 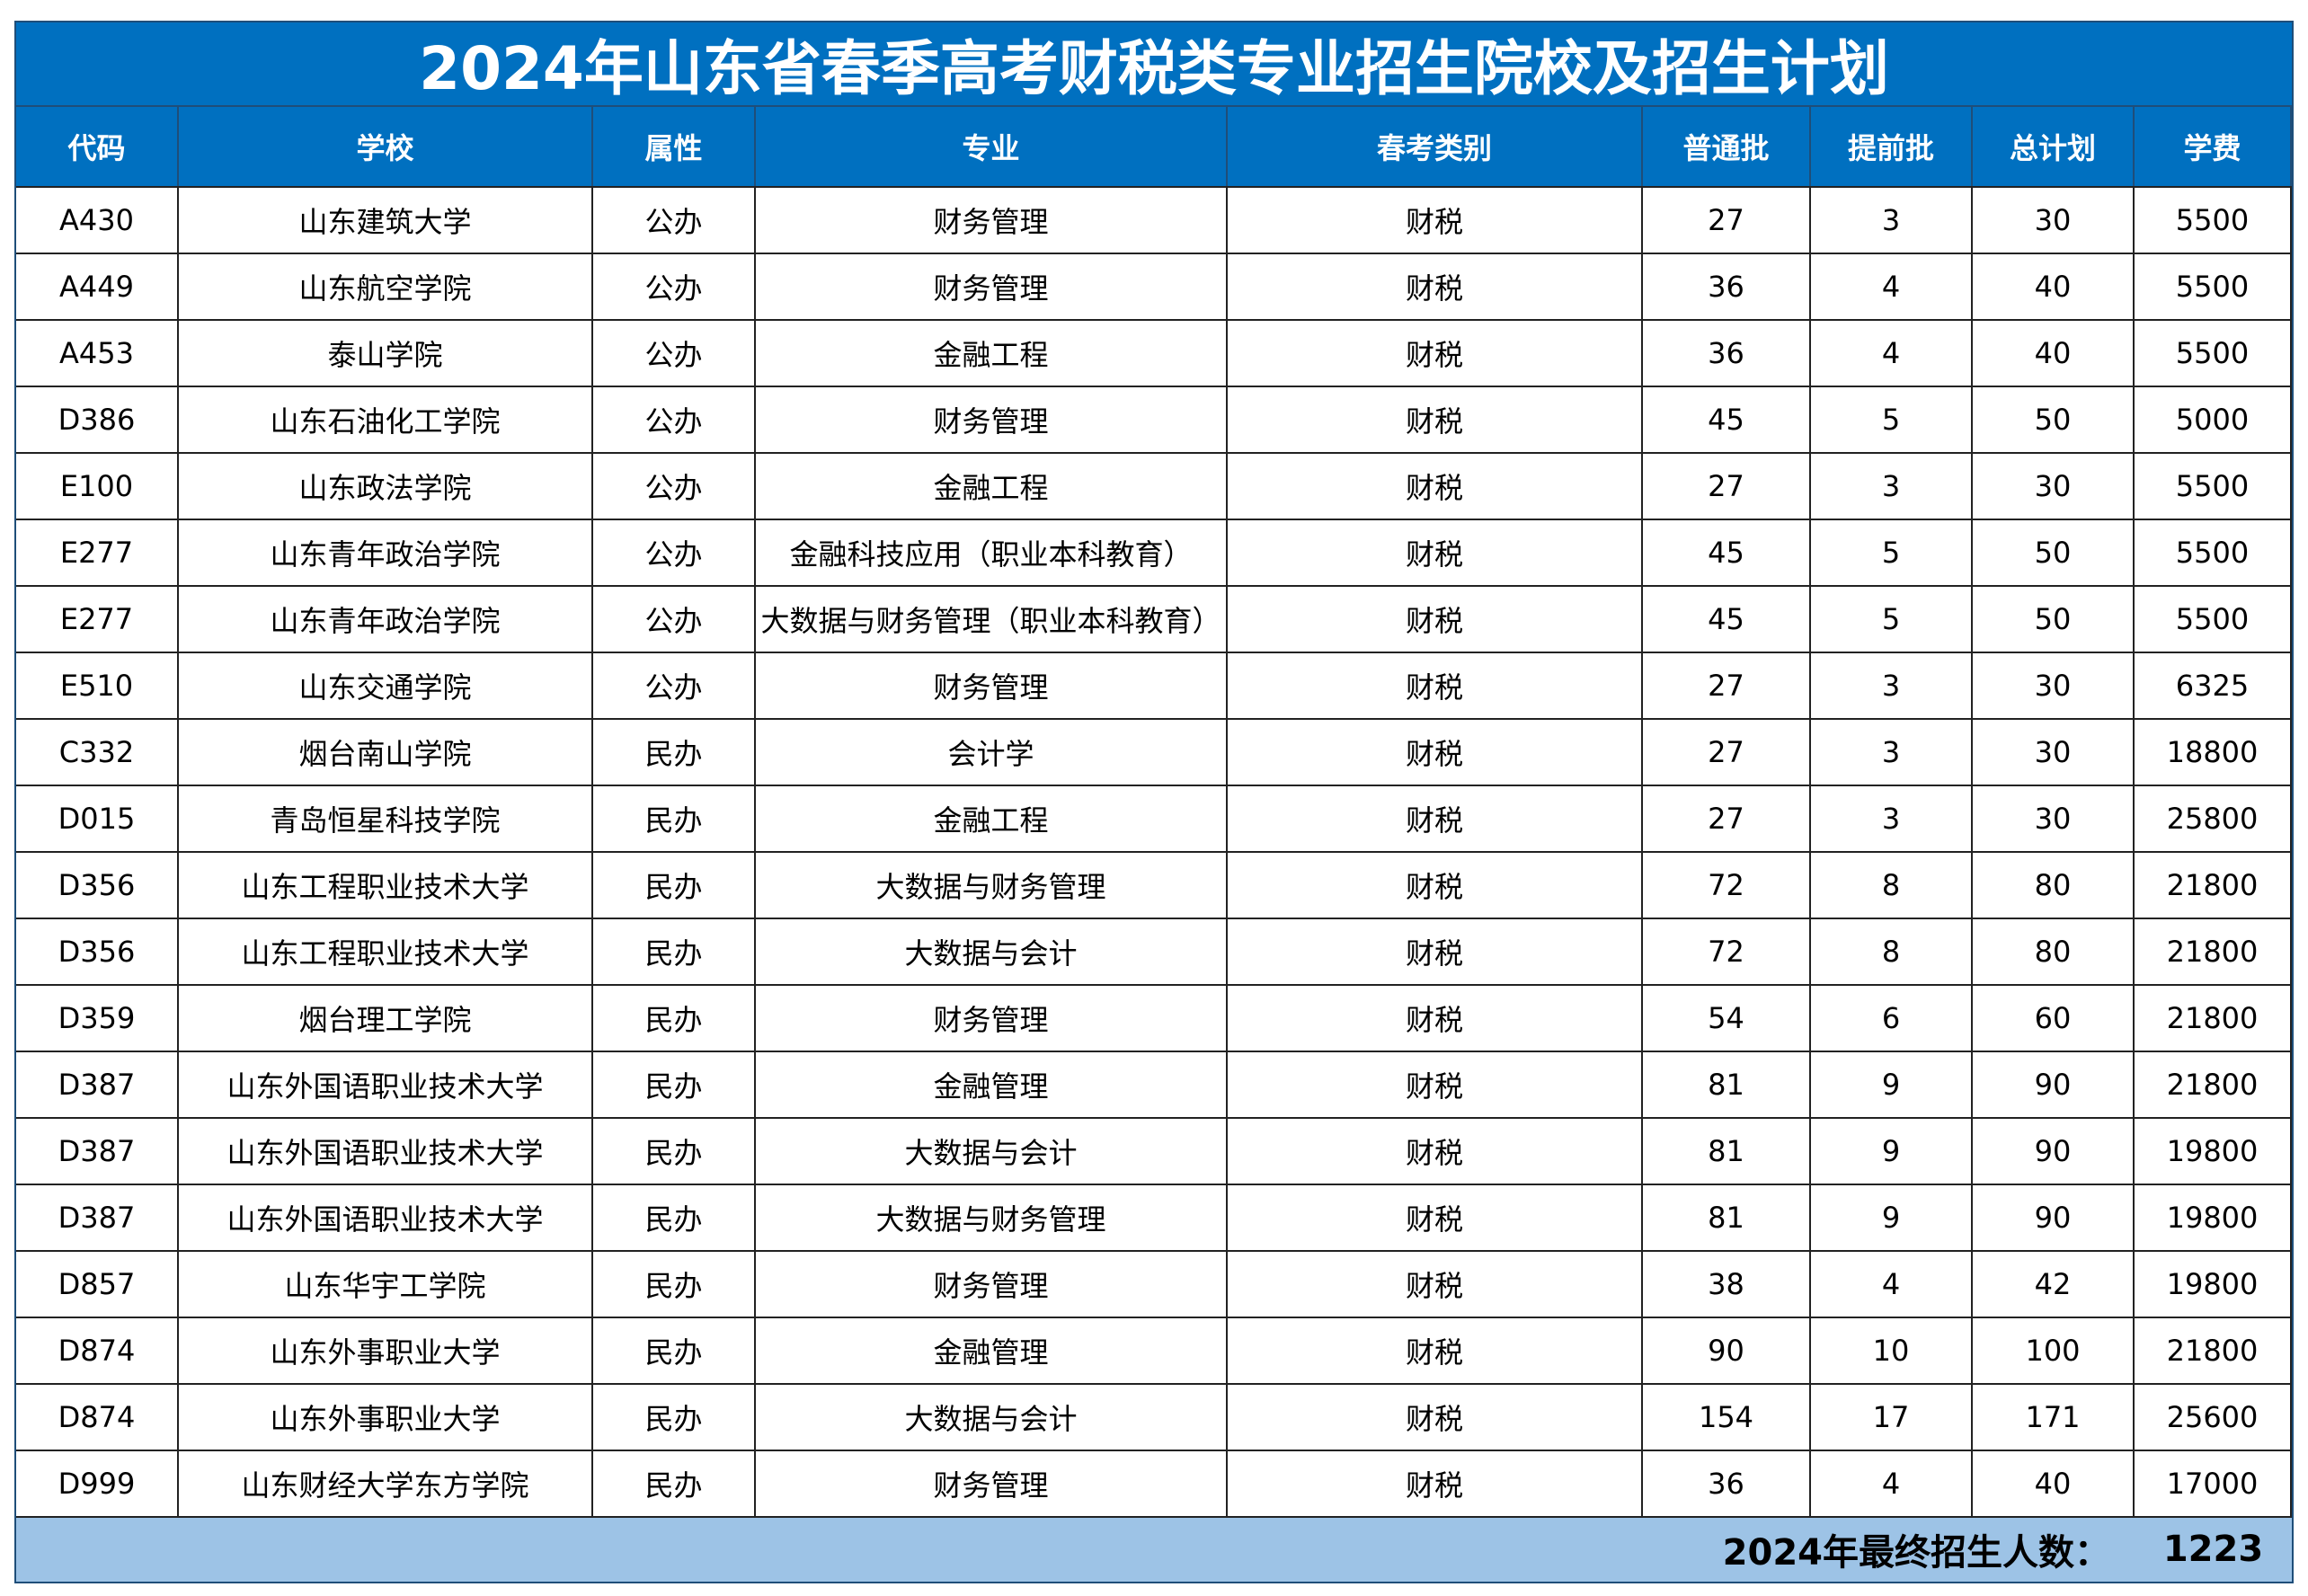 What do you see at coordinates (2054, 1150) in the screenshot?
I see `cell: 90` at bounding box center [2054, 1150].